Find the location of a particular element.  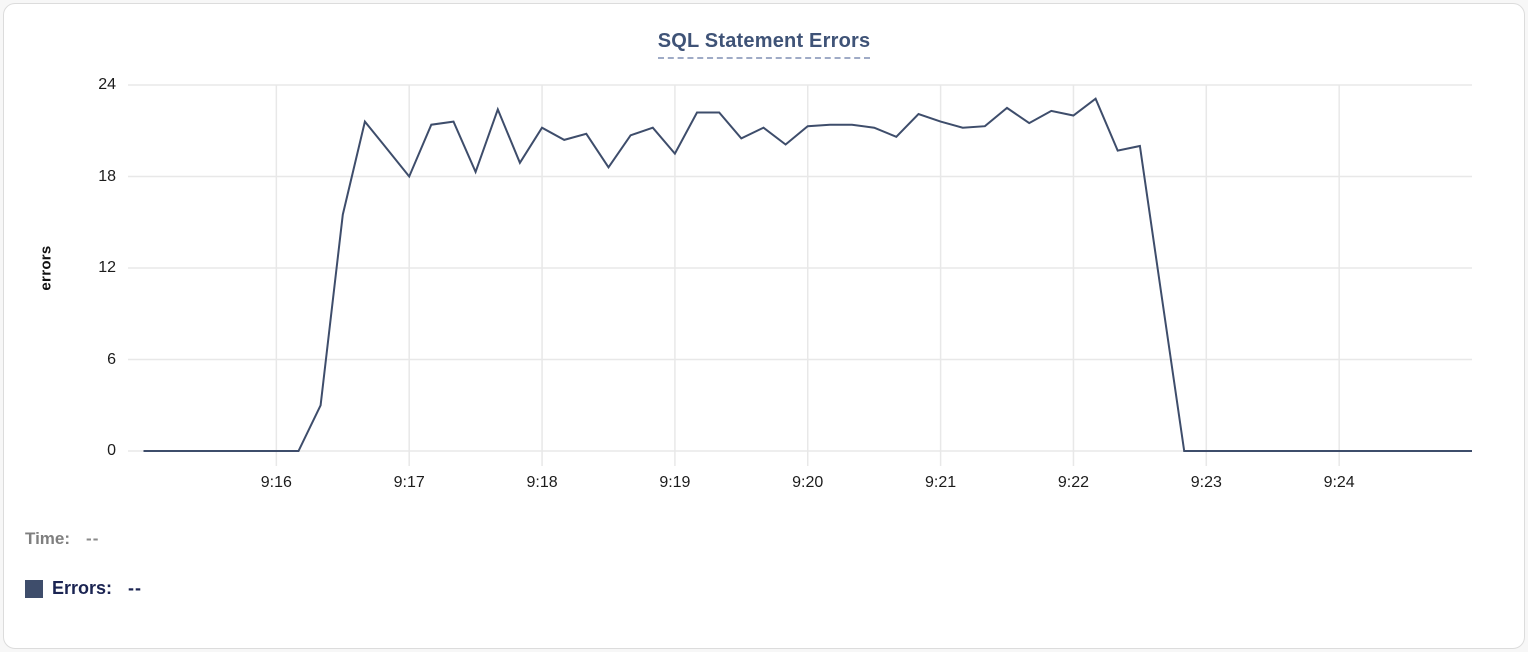

x-tick-label: 9:18 is located at coordinates (542, 482).